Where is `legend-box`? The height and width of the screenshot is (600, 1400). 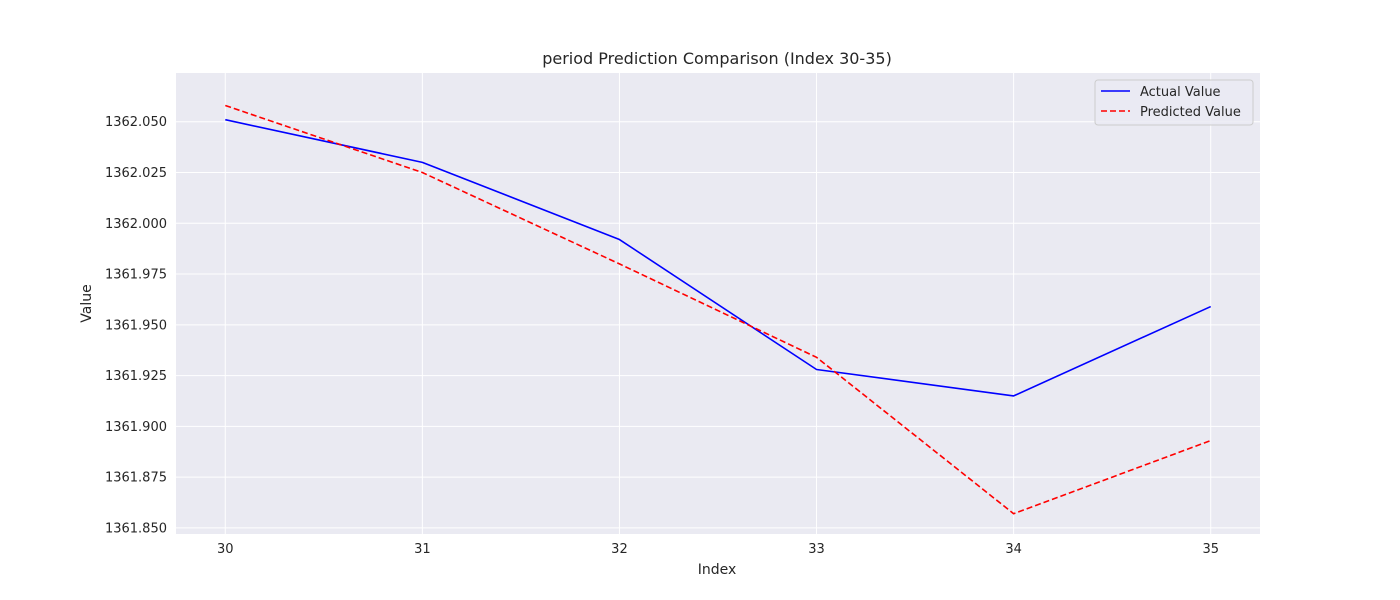 legend-box is located at coordinates (1174, 102).